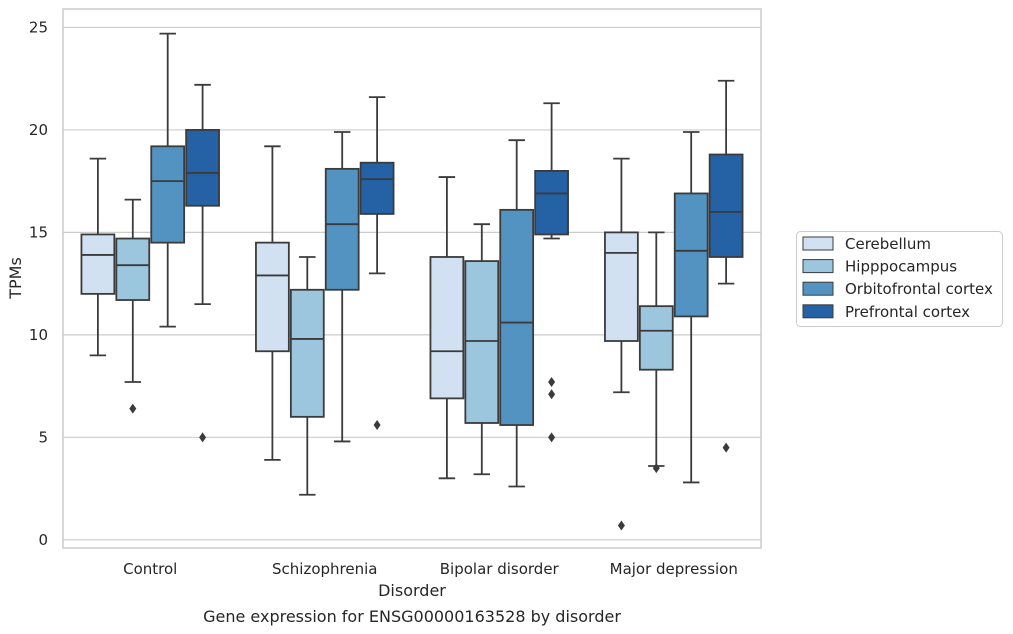 This screenshot has width=1013, height=634. What do you see at coordinates (412, 590) in the screenshot?
I see `x-axis-label: Disorder` at bounding box center [412, 590].